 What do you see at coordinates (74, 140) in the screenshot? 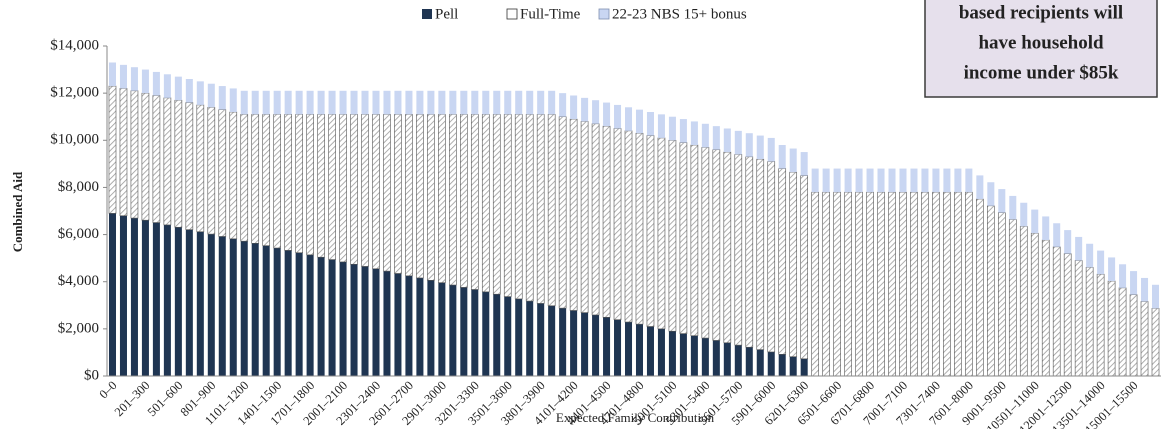
I see `y-tick-label: $10,000` at bounding box center [74, 140].